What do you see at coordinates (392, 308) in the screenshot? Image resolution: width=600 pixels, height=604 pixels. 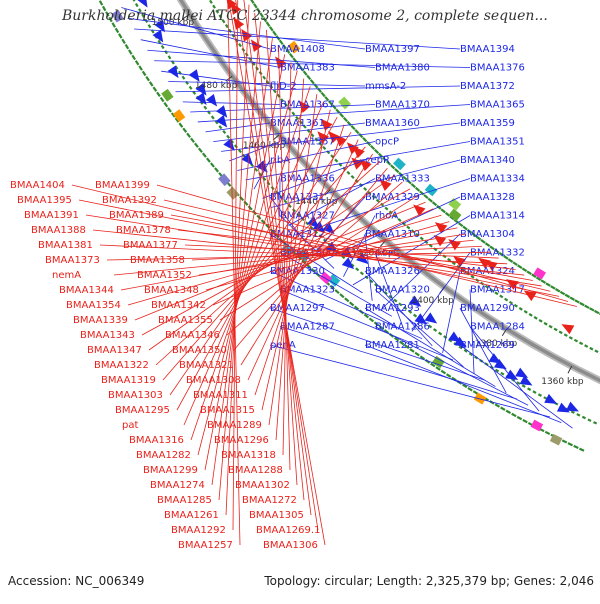 I see `forward-gene-label: BMAA1293` at bounding box center [392, 308].